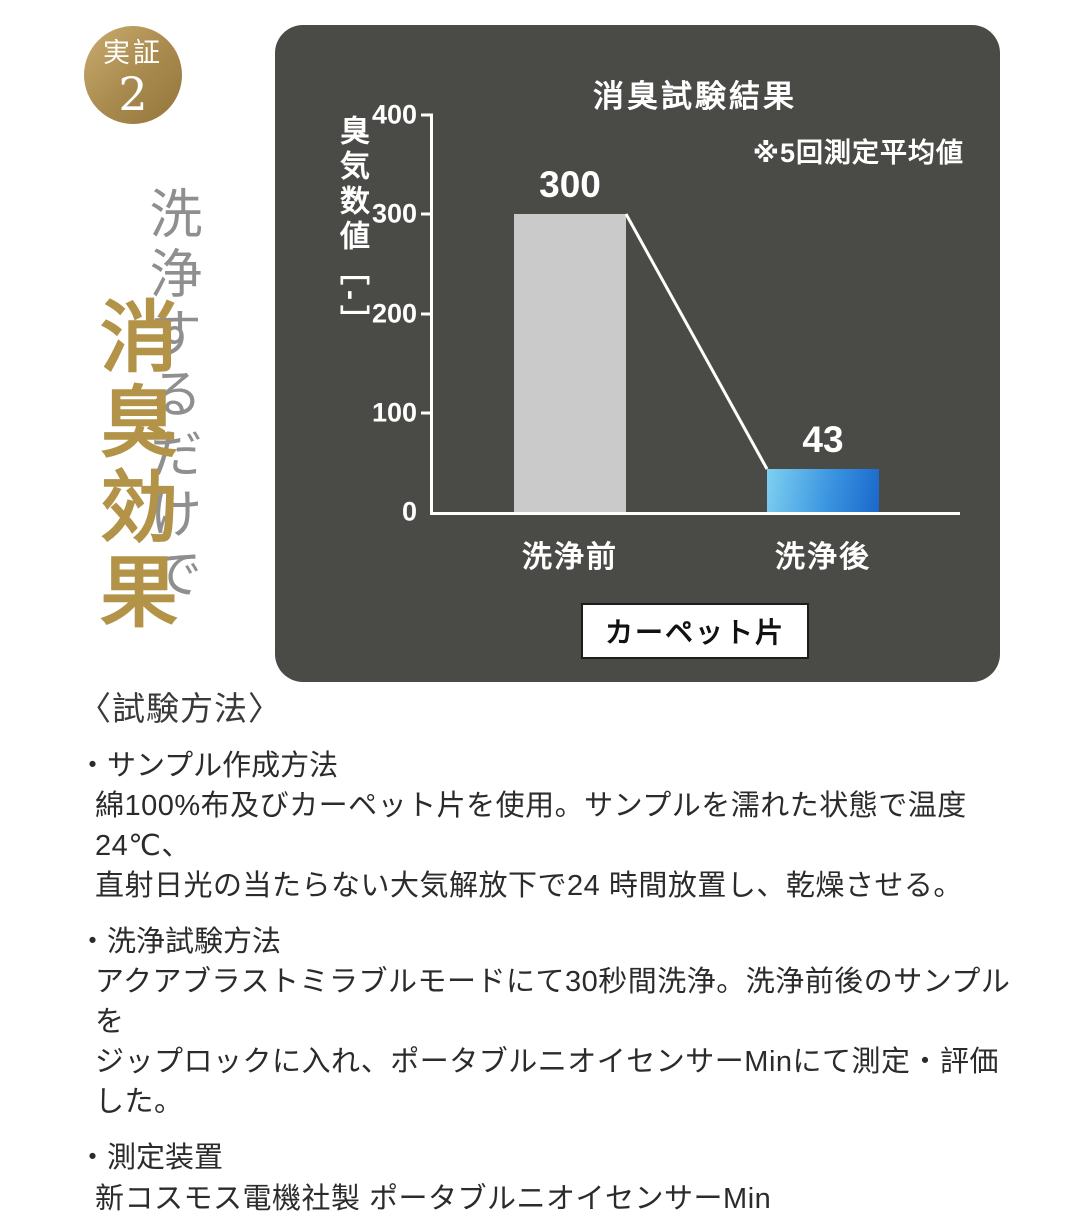  I want to click on headline-gold-text: 消臭効果, so click(132, 466).